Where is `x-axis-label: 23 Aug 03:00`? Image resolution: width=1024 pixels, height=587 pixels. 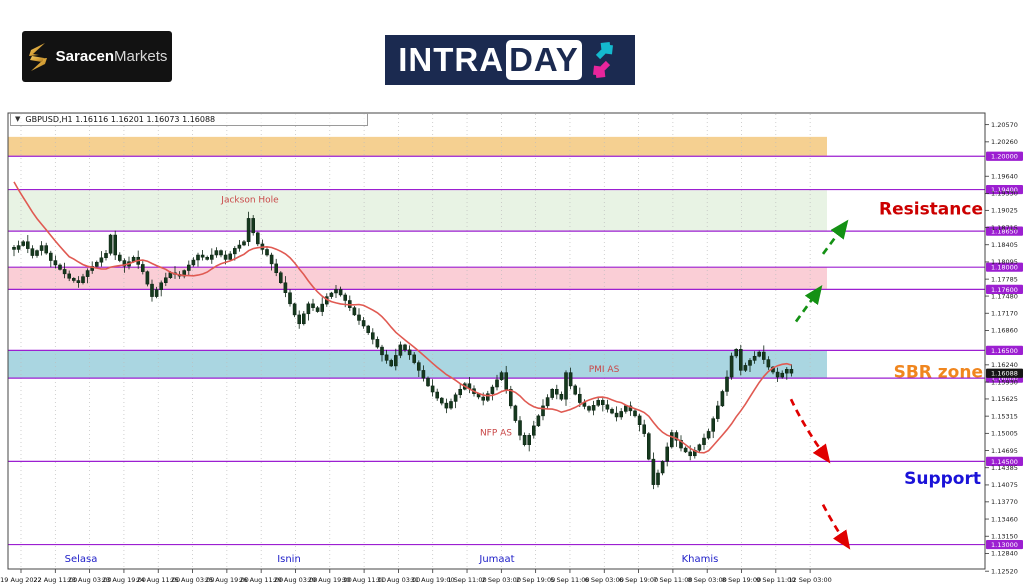
x-axis-label: 23 Aug 03:00 is located at coordinates (90, 580).